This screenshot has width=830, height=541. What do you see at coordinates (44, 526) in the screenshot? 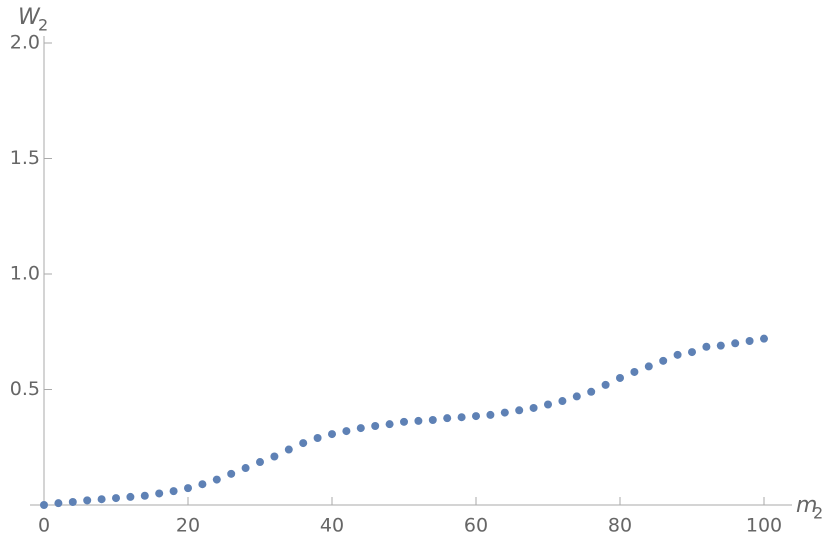
I see `x-tick-label: 0` at bounding box center [44, 526].